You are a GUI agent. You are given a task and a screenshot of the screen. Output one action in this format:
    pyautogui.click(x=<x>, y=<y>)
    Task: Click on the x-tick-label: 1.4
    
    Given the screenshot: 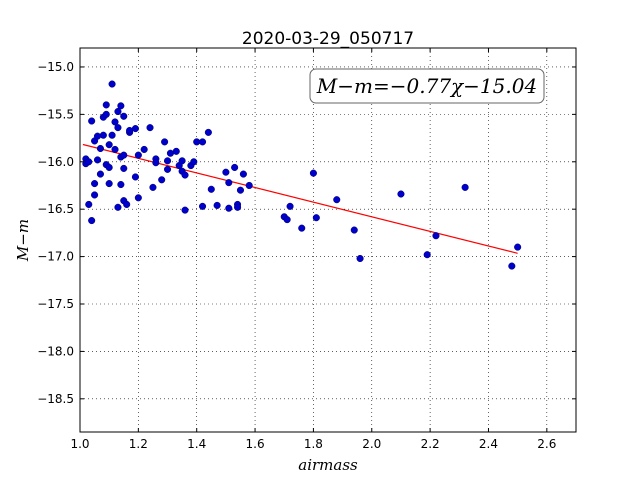 What is the action you would take?
    pyautogui.click(x=196, y=444)
    